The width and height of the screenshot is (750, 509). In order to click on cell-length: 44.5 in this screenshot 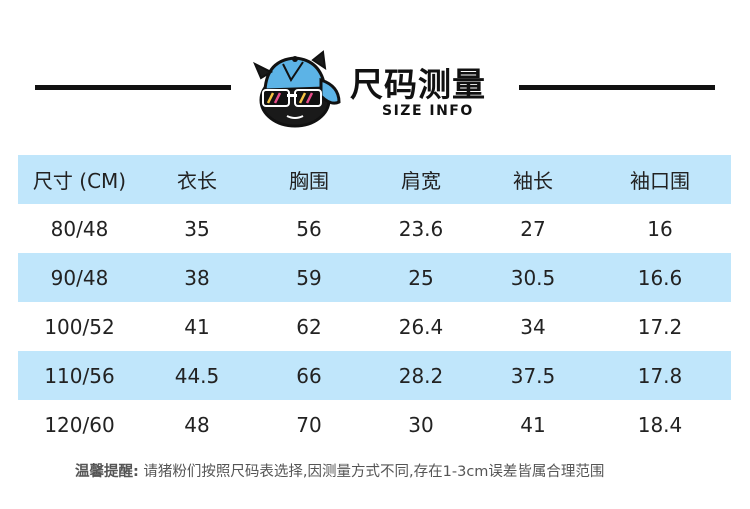, I will do `click(197, 375)`.